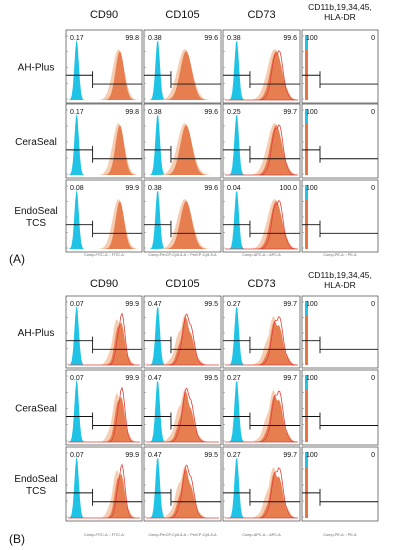  What do you see at coordinates (234, 188) in the screenshot?
I see `percent-negative: 0.04` at bounding box center [234, 188].